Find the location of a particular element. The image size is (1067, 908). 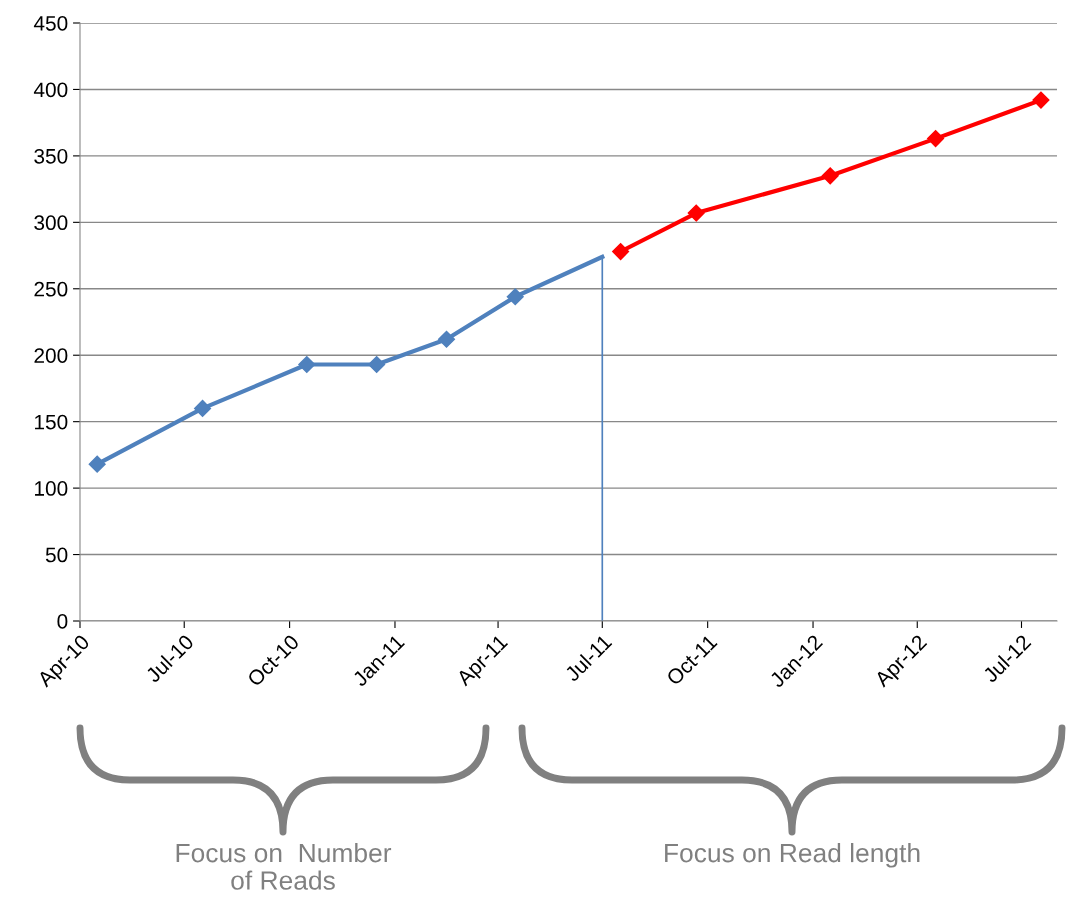

y-tick-label: 50 is located at coordinates (56, 555).